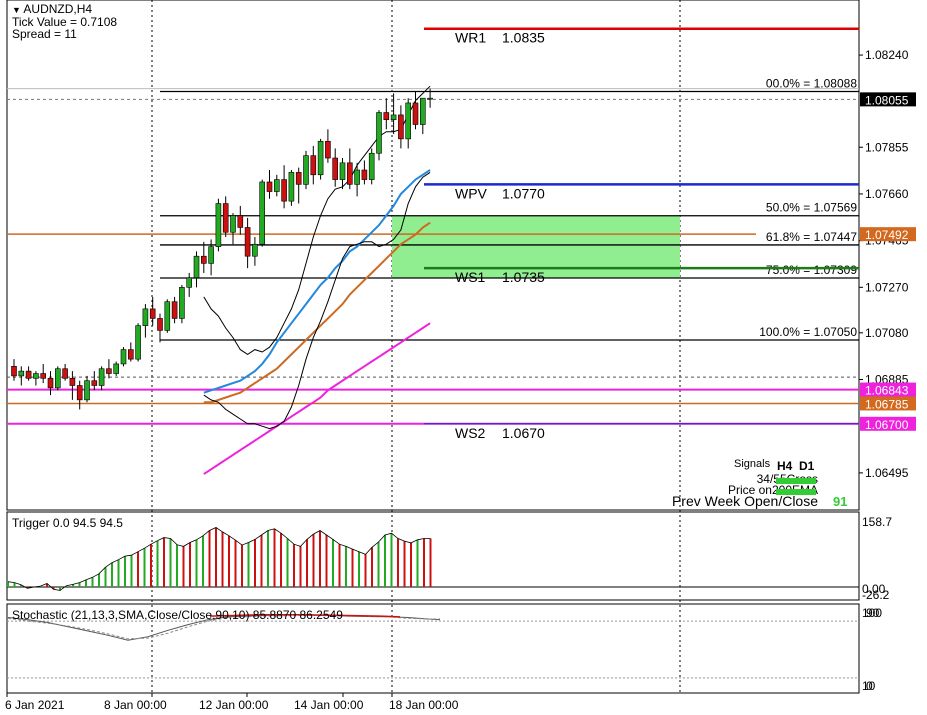 This screenshot has height=715, width=927. I want to click on trigger-line, so click(219, 559).